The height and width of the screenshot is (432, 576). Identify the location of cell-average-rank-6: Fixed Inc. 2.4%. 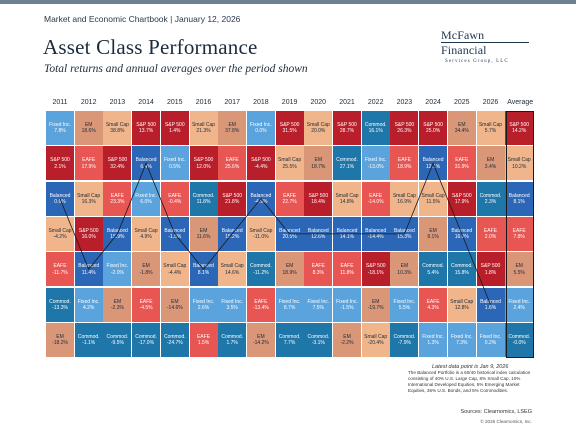
(519, 304).